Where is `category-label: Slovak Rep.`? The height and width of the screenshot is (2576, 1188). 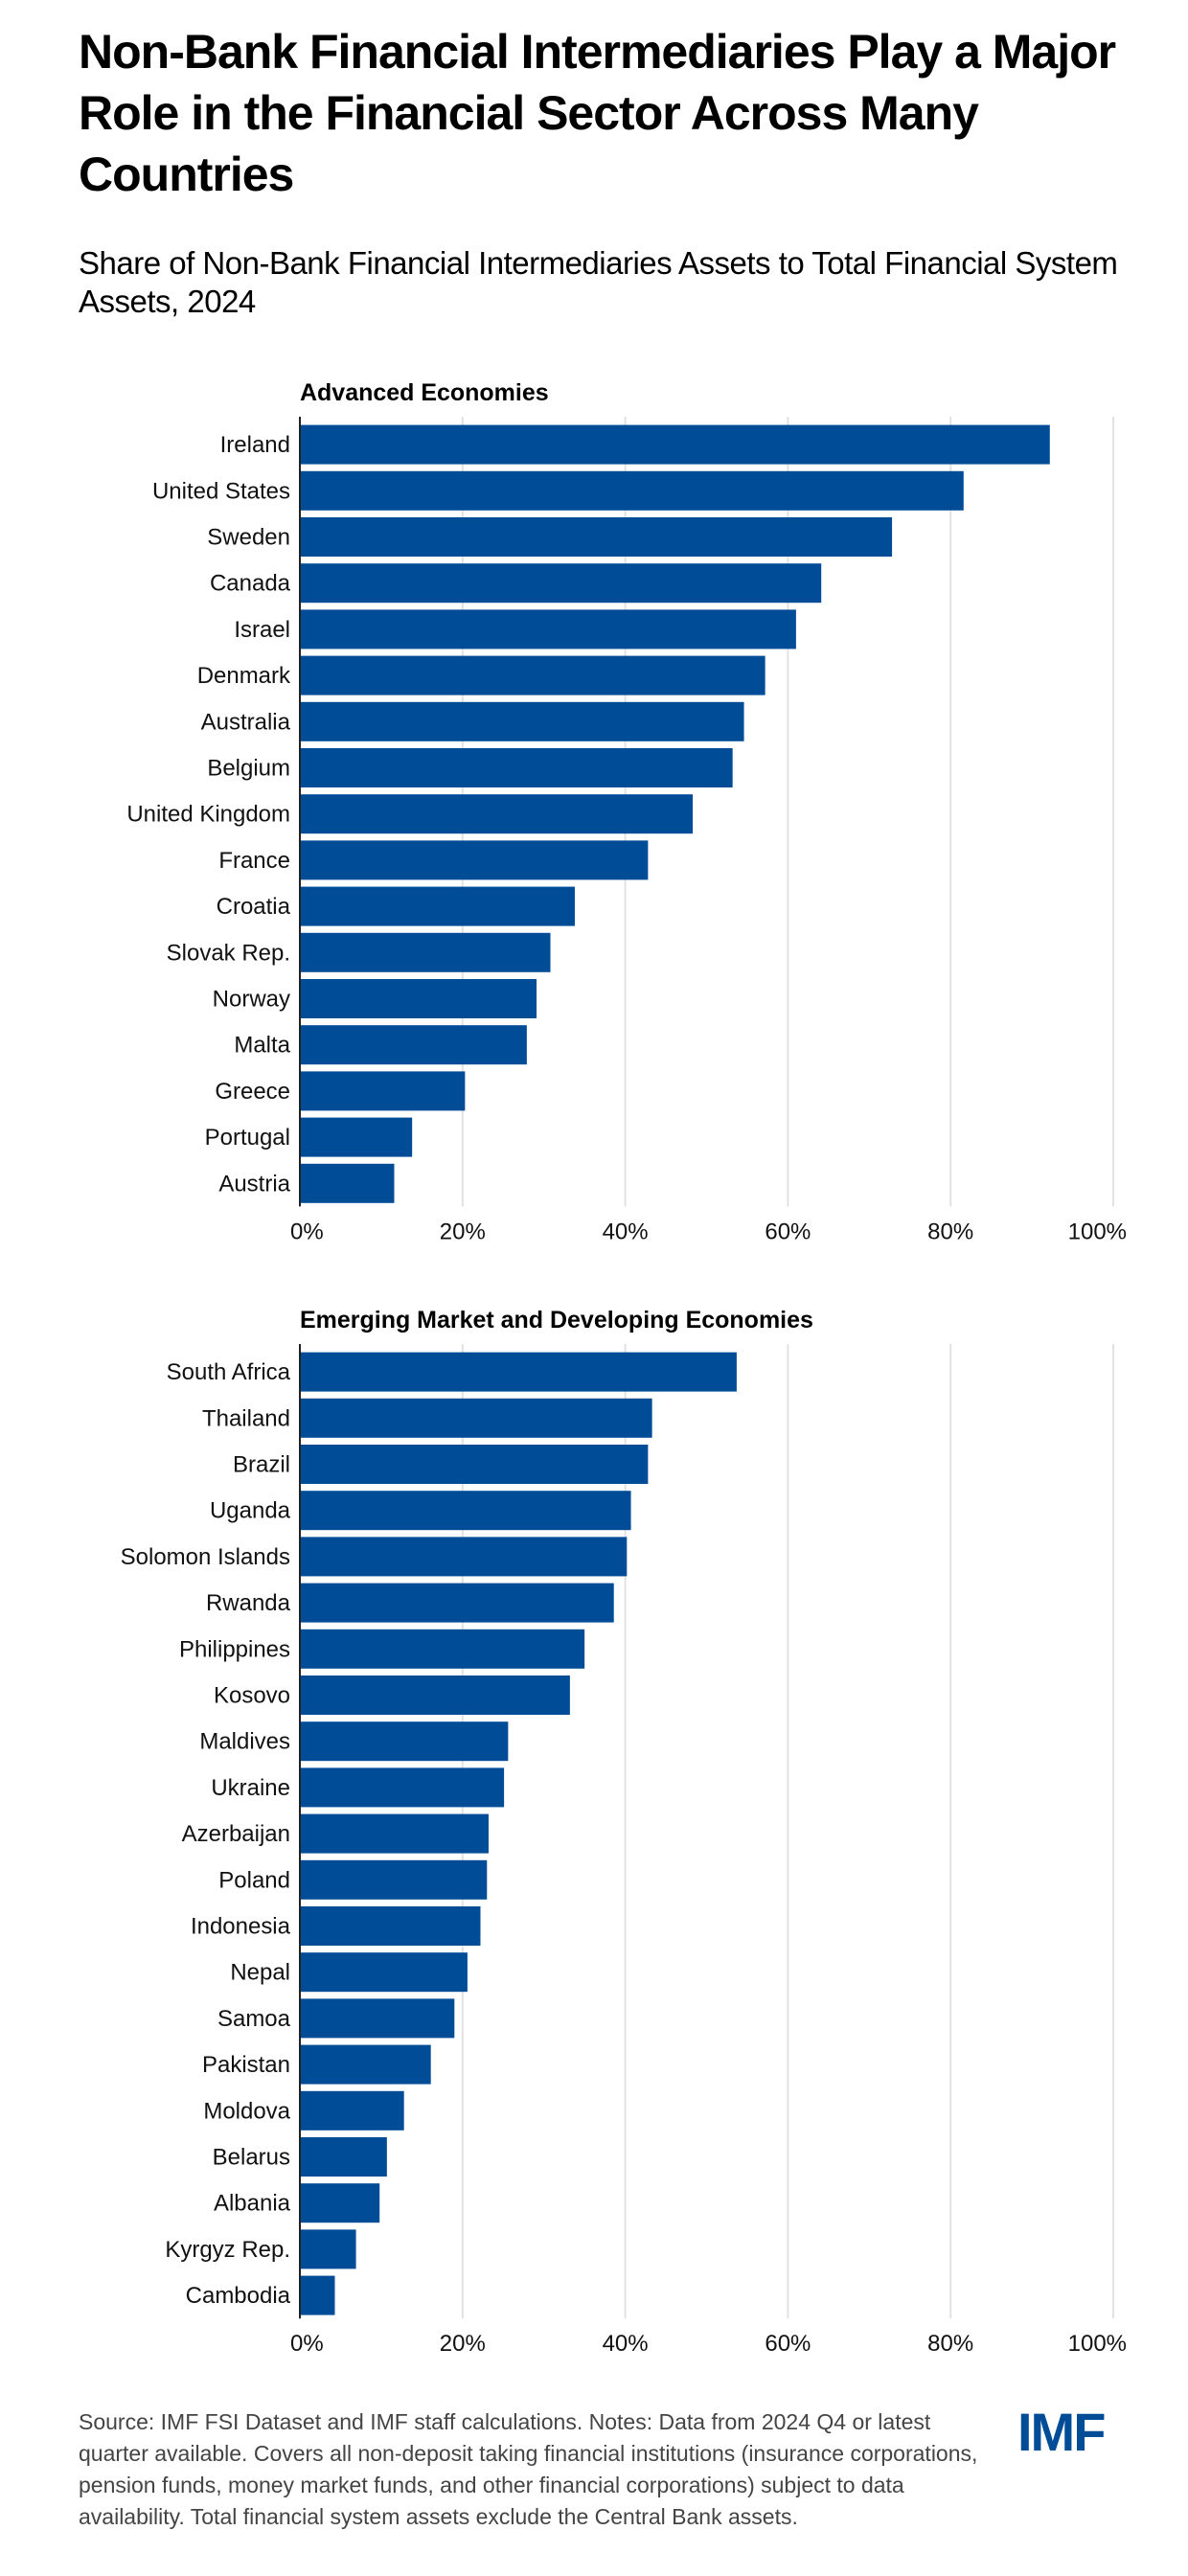 category-label: Slovak Rep. is located at coordinates (228, 953).